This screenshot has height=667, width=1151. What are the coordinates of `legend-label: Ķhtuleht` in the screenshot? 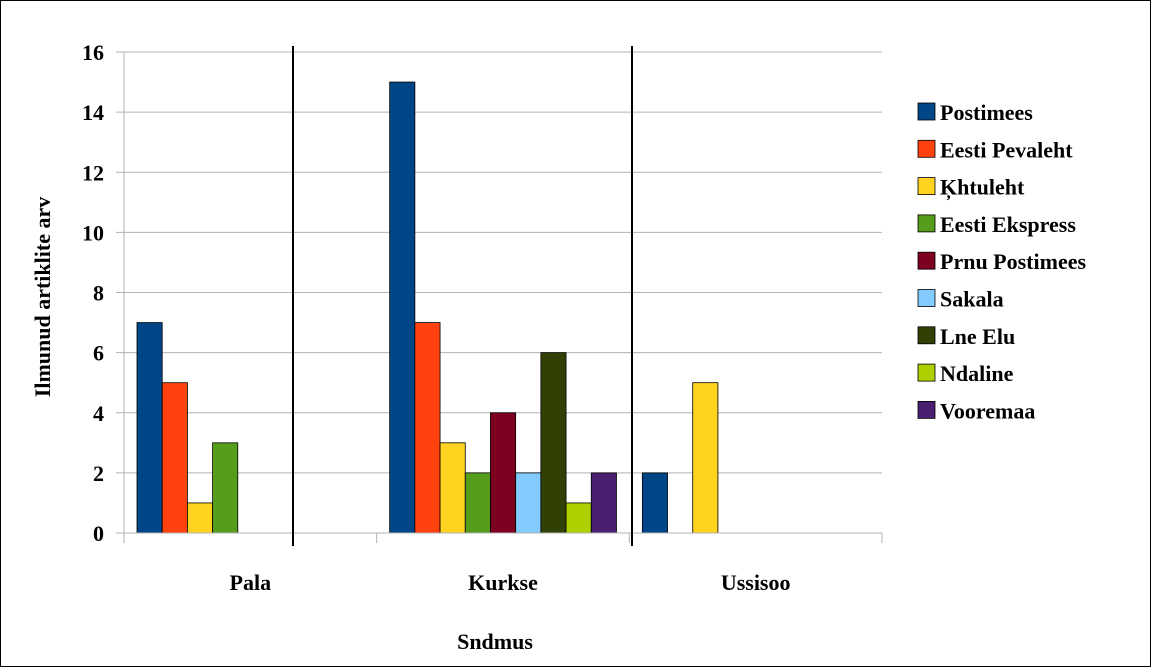 It's located at (982, 188).